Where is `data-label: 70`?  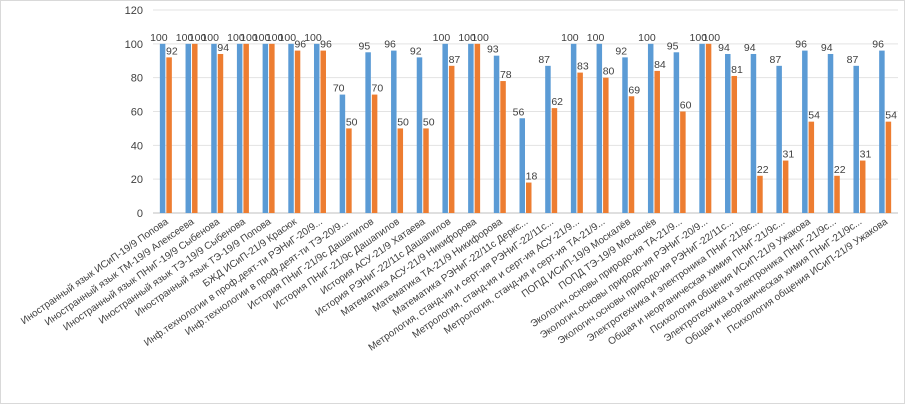
data-label: 70 is located at coordinates (378, 89).